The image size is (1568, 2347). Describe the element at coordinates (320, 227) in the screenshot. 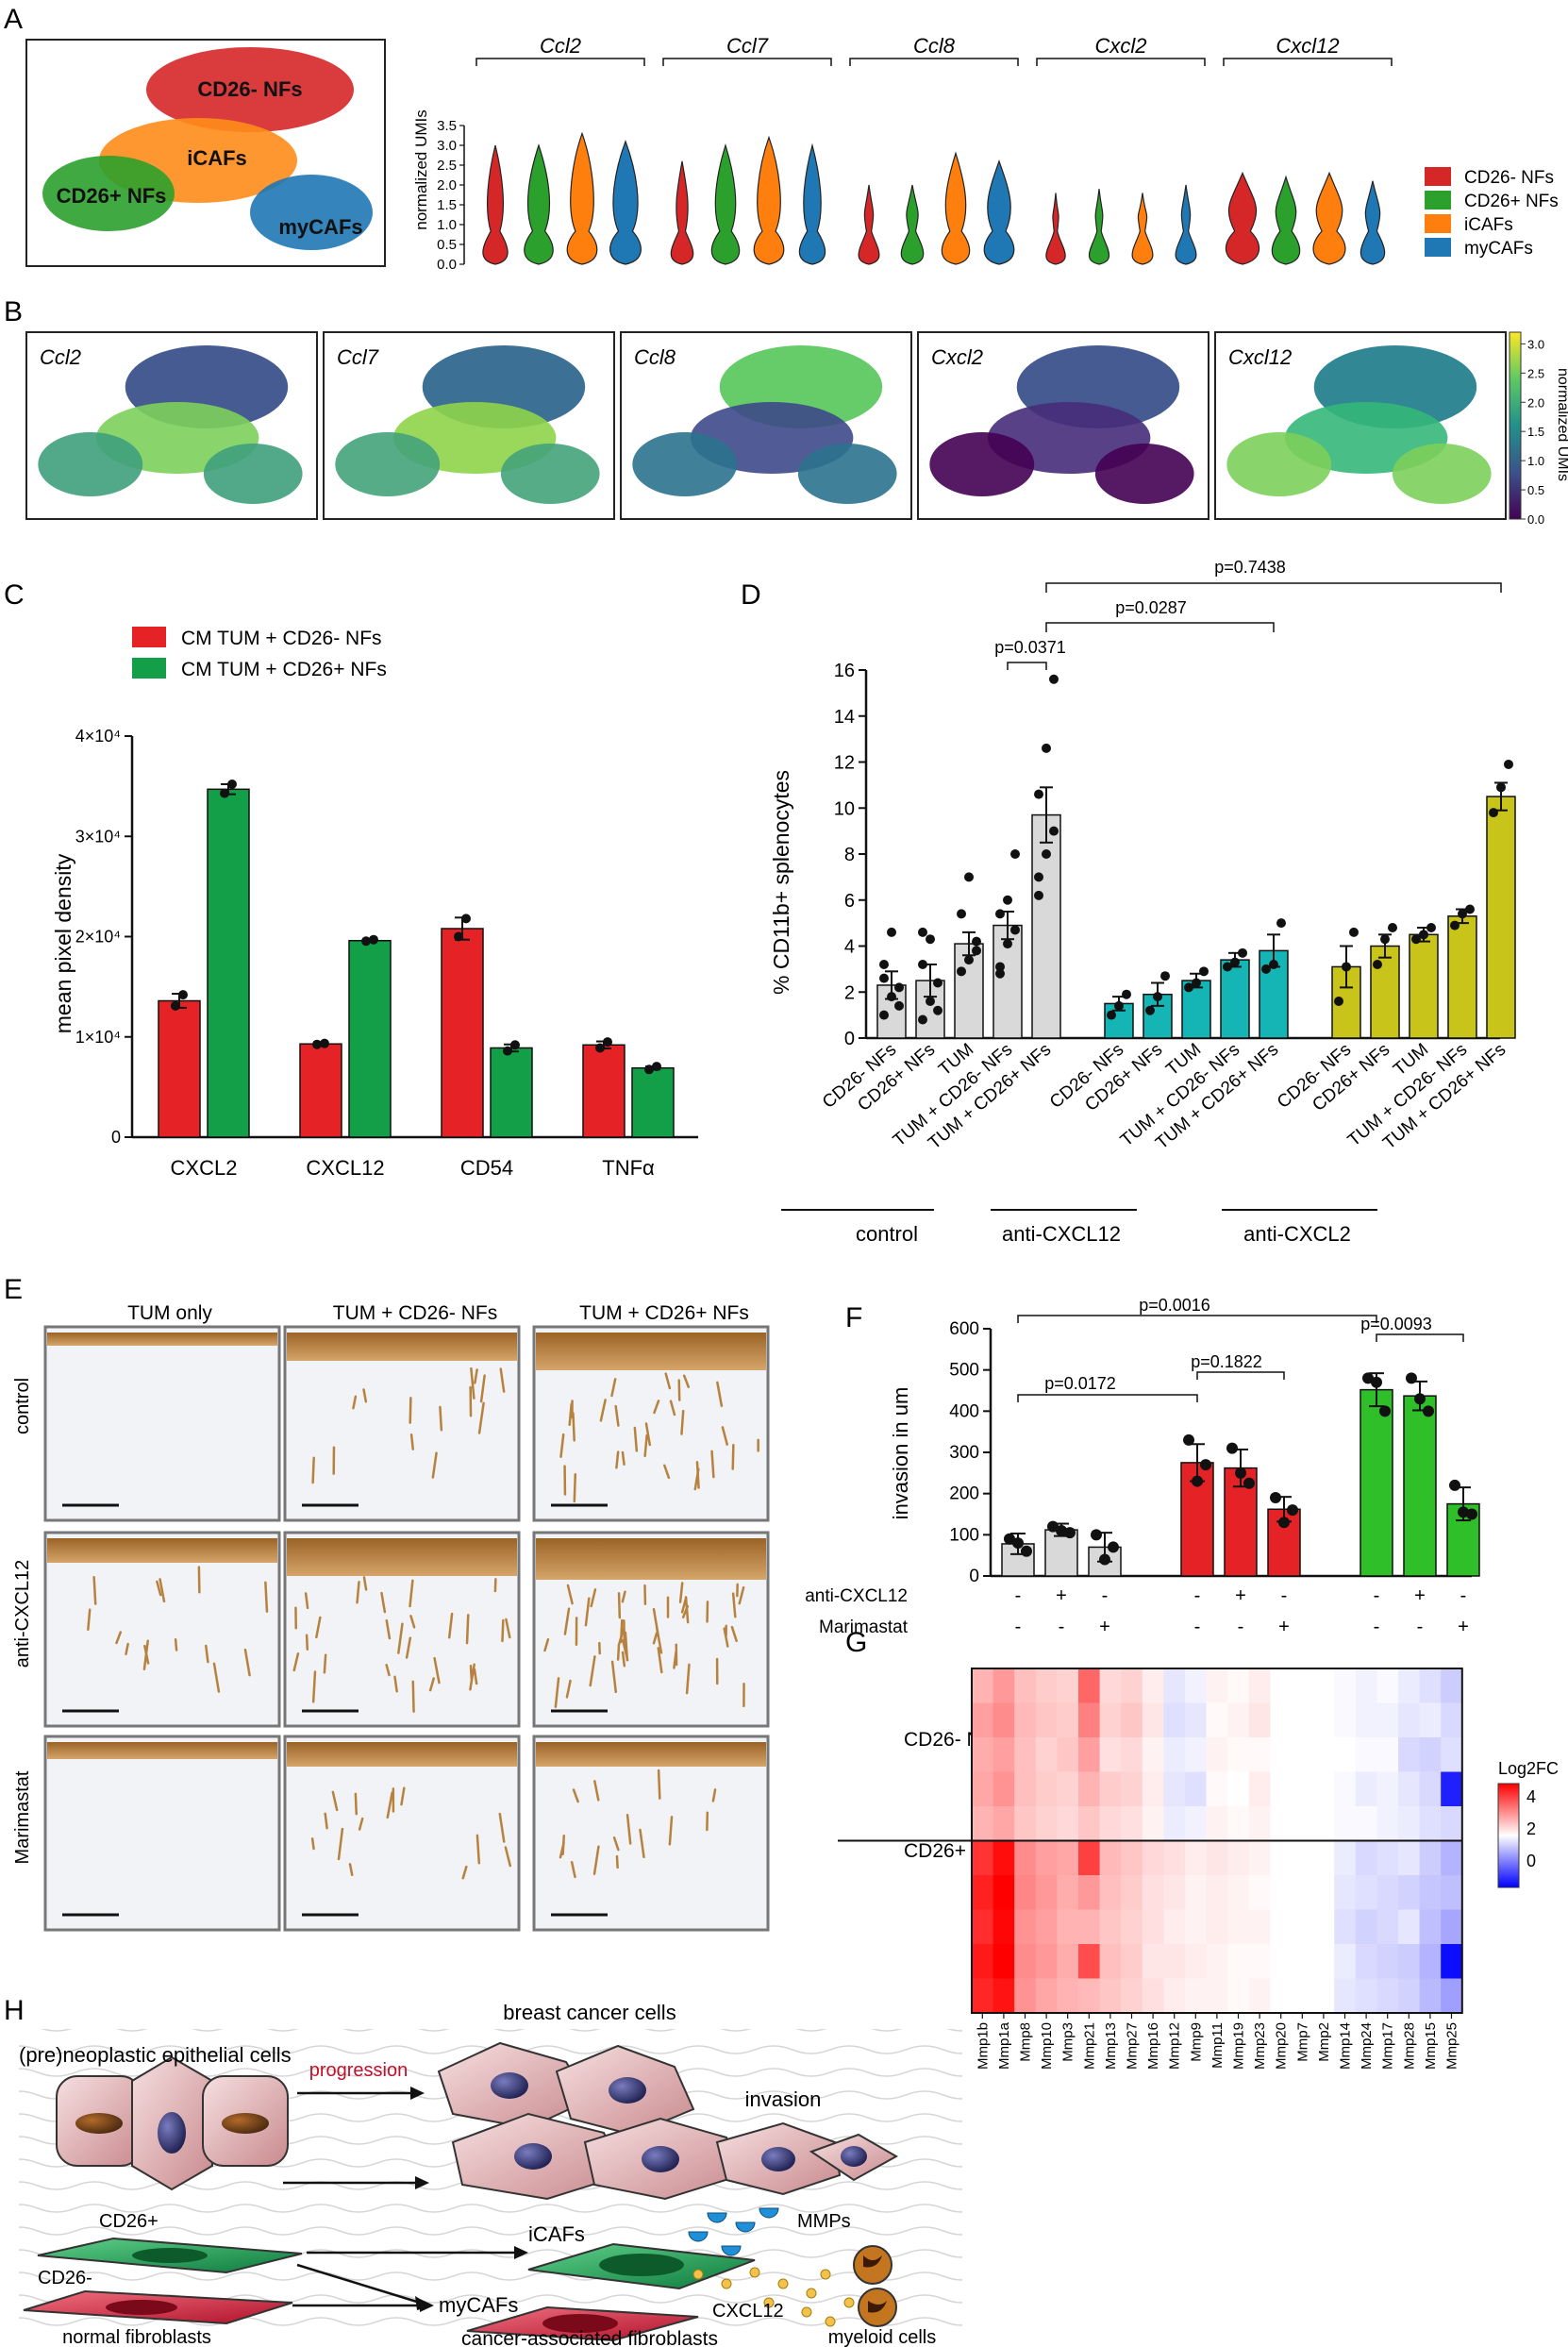

I see `umap-label-mycafs: myCAFs` at that location.